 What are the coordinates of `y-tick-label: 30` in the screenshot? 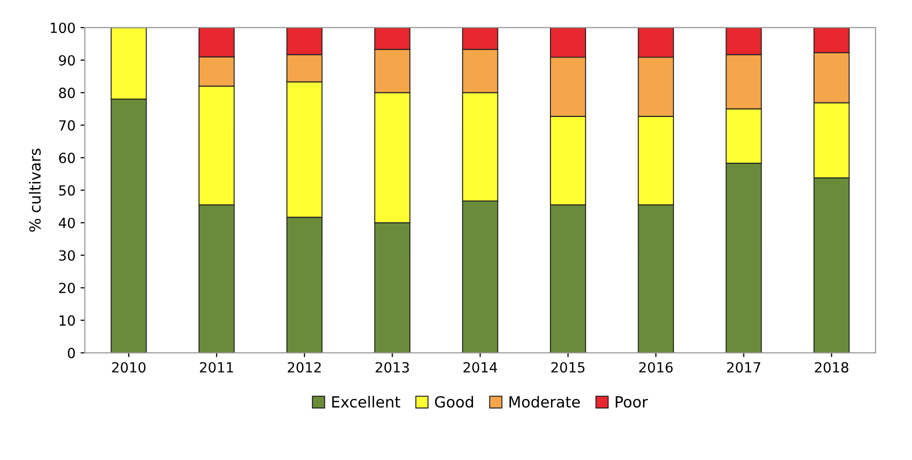 It's located at (67, 255).